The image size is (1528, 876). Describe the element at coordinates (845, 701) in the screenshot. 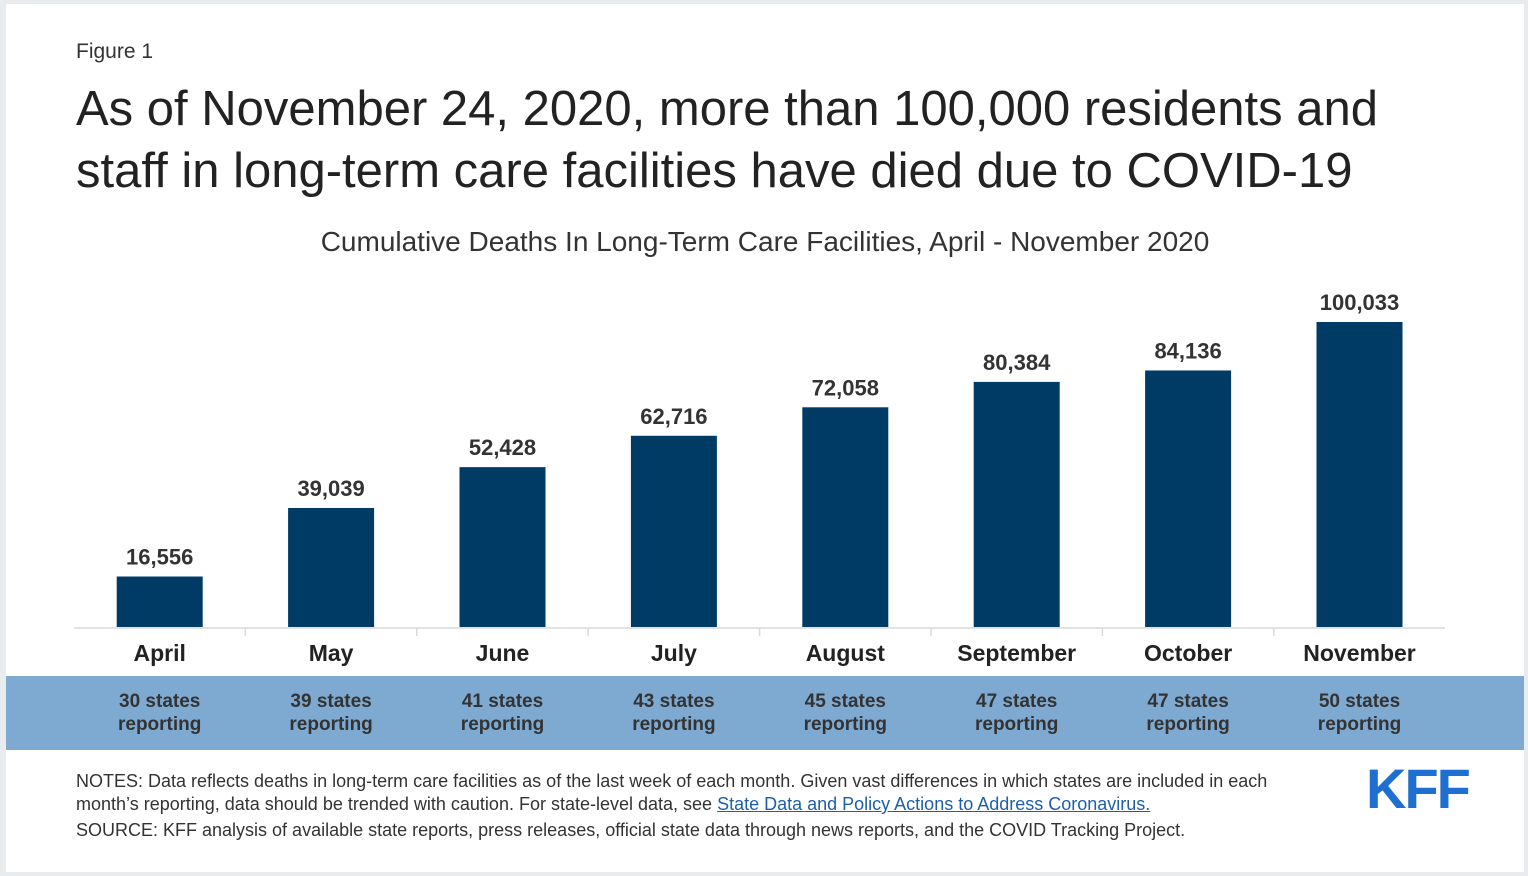

I see `states-reporting-line: 45 states` at that location.